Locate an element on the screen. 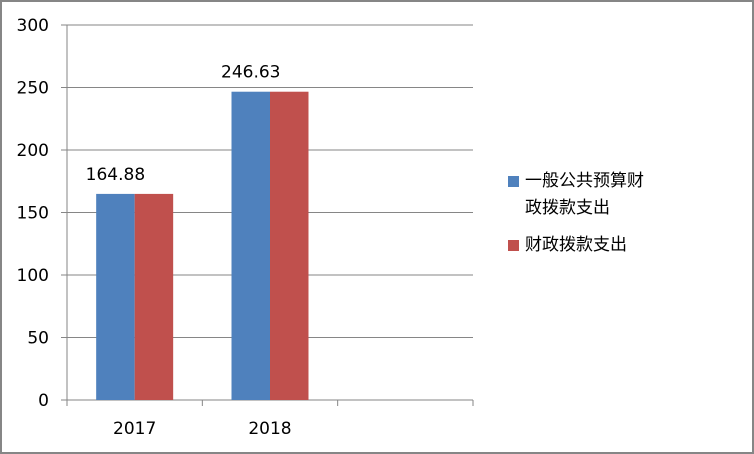  legend-item-series-1: 一般公共预算财政拨款支出 is located at coordinates (583, 195).